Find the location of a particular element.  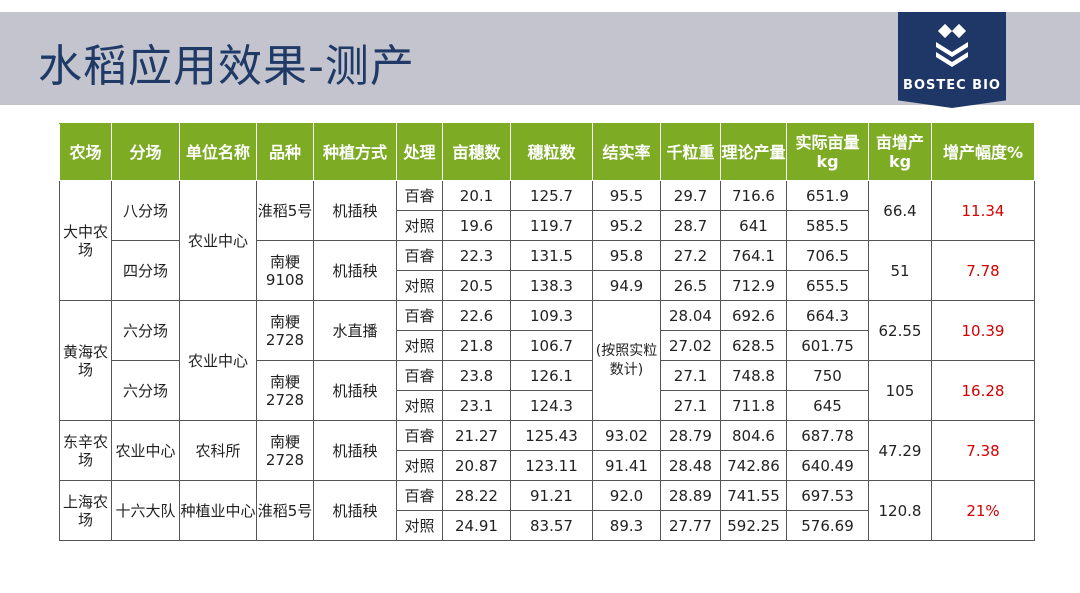

unit-cell: 农科所 is located at coordinates (218, 450).